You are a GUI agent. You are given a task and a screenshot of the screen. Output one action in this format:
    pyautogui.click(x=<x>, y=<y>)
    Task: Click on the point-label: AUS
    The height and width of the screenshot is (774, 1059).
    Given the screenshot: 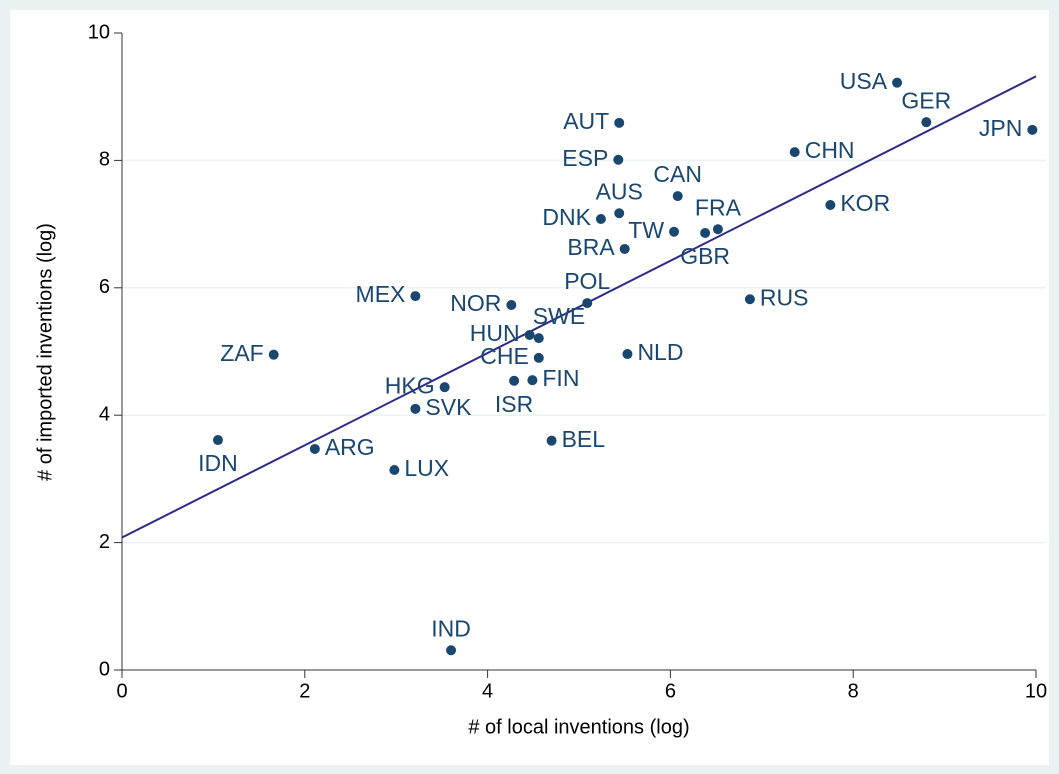 What is the action you would take?
    pyautogui.click(x=619, y=191)
    